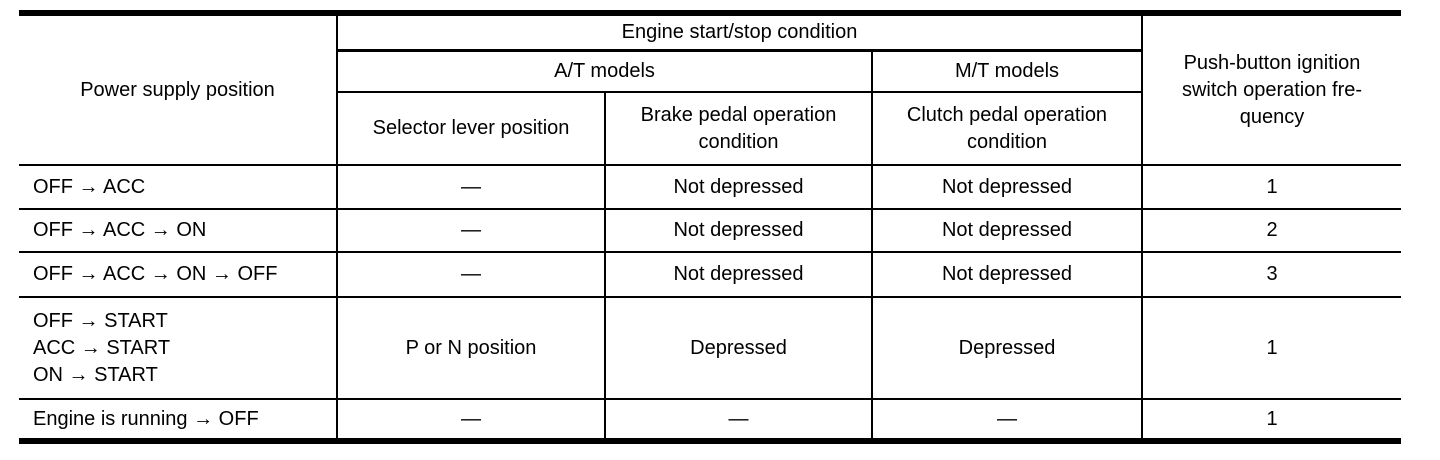 The width and height of the screenshot is (1440, 460). I want to click on cell-brake-pedal: Depressed, so click(738, 348).